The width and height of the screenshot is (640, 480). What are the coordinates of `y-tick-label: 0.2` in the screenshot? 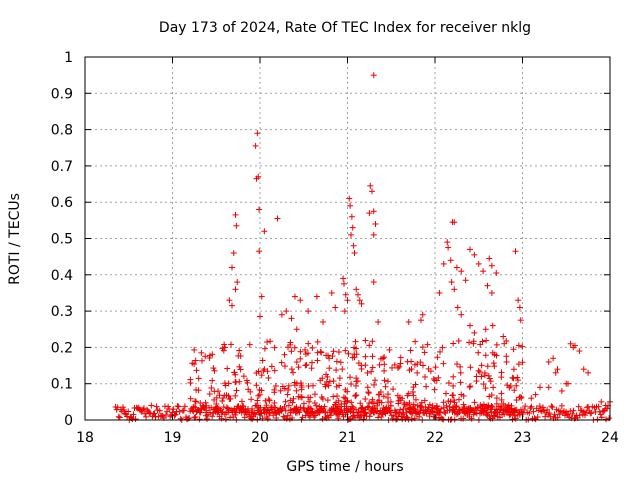 It's located at (62, 348).